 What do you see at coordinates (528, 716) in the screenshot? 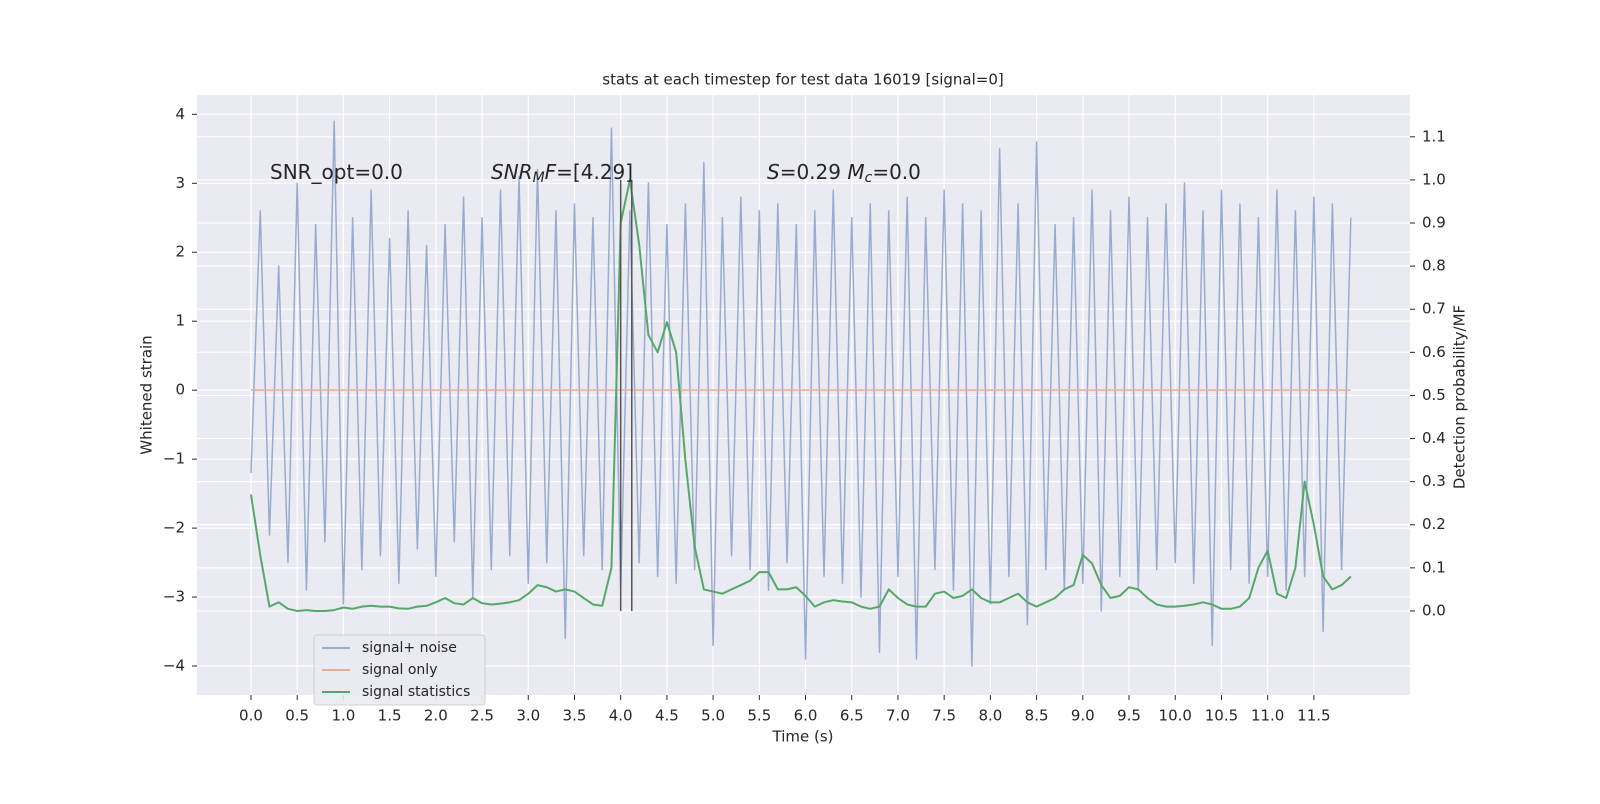
I see `x-tick-label: 3.0` at bounding box center [528, 716].